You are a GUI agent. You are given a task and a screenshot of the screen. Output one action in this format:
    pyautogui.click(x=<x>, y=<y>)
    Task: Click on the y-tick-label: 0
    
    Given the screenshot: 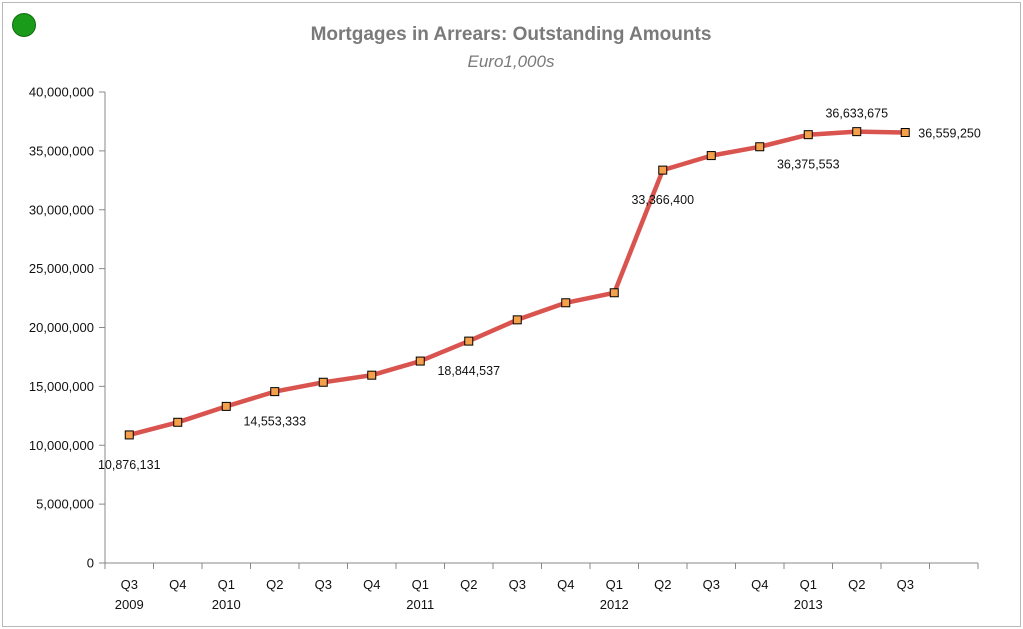 What is the action you would take?
    pyautogui.click(x=90, y=563)
    